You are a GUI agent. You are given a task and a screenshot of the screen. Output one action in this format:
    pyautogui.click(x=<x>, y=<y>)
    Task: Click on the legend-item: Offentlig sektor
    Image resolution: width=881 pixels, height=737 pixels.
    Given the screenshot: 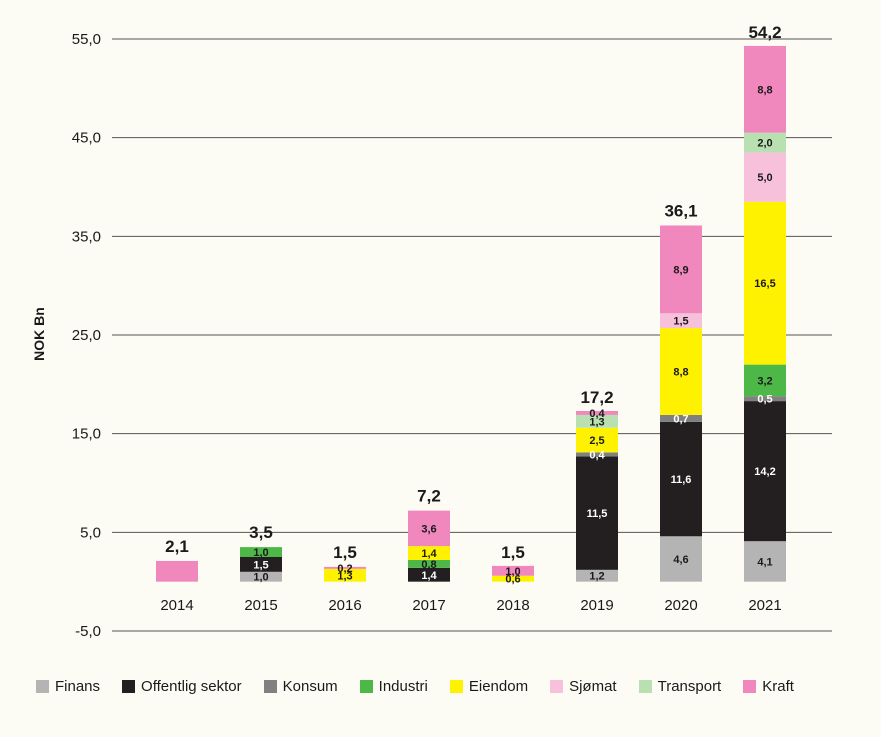 What is the action you would take?
    pyautogui.click(x=182, y=686)
    